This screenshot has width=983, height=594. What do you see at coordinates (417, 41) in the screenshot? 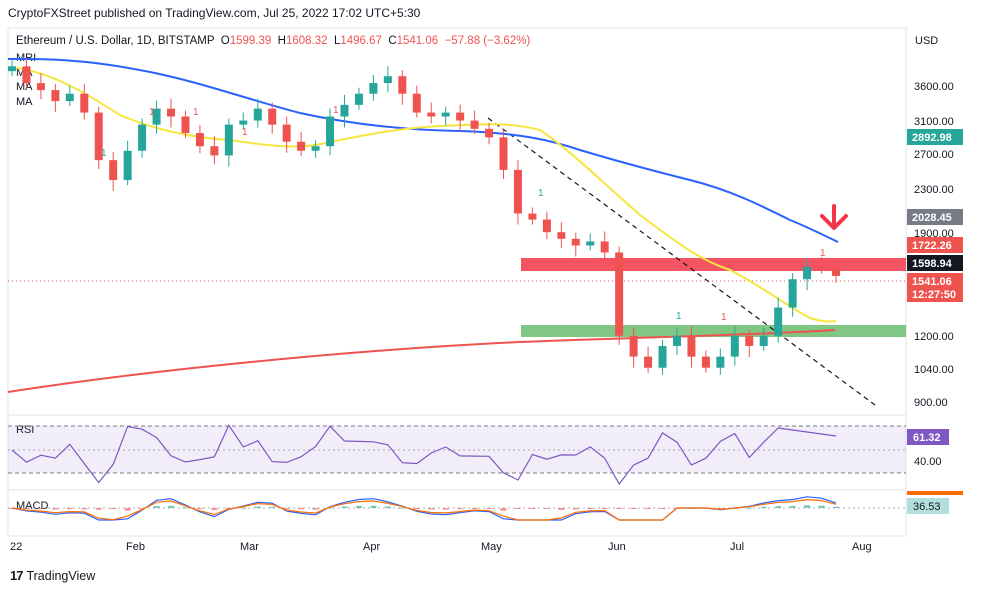
I see `close-value: 1541.06` at bounding box center [417, 41].